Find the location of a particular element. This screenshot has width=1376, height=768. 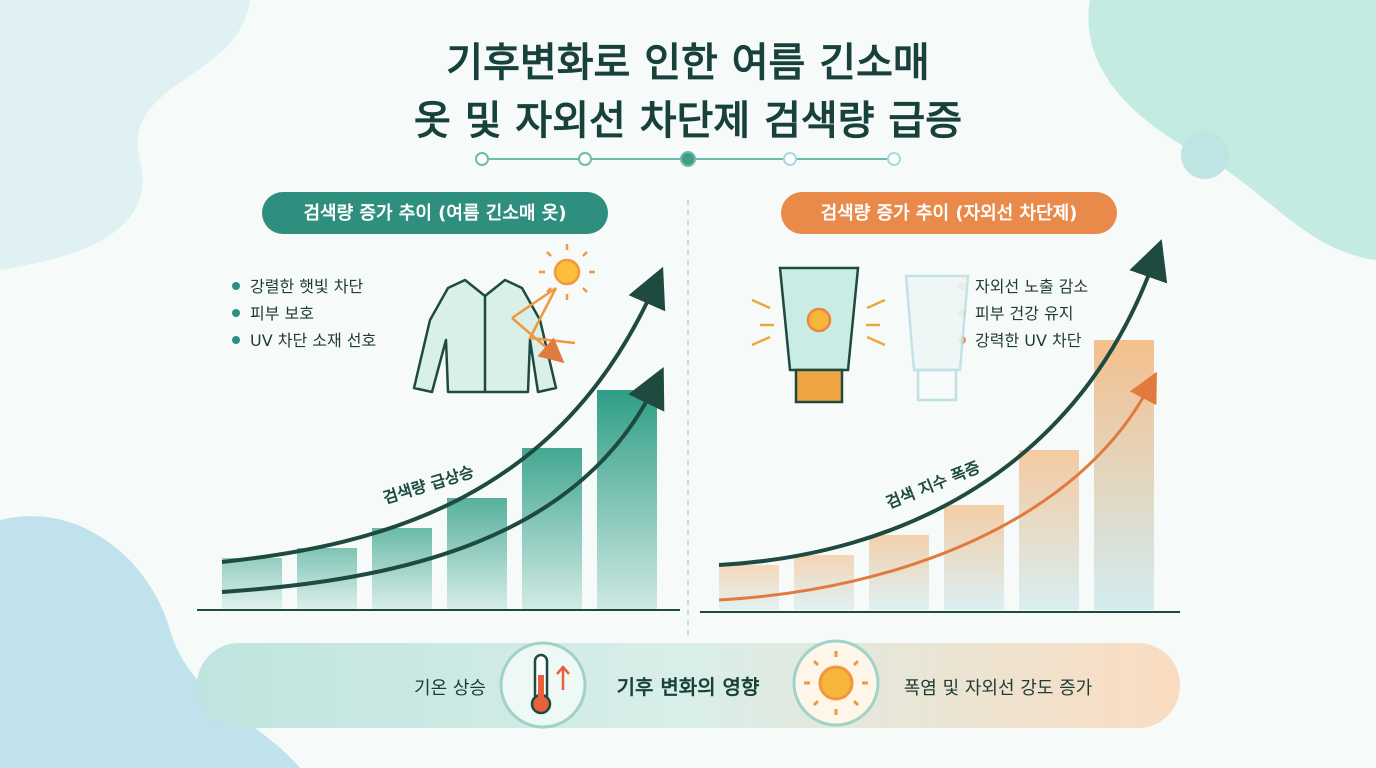

footer-band is located at coordinates (688, 685).